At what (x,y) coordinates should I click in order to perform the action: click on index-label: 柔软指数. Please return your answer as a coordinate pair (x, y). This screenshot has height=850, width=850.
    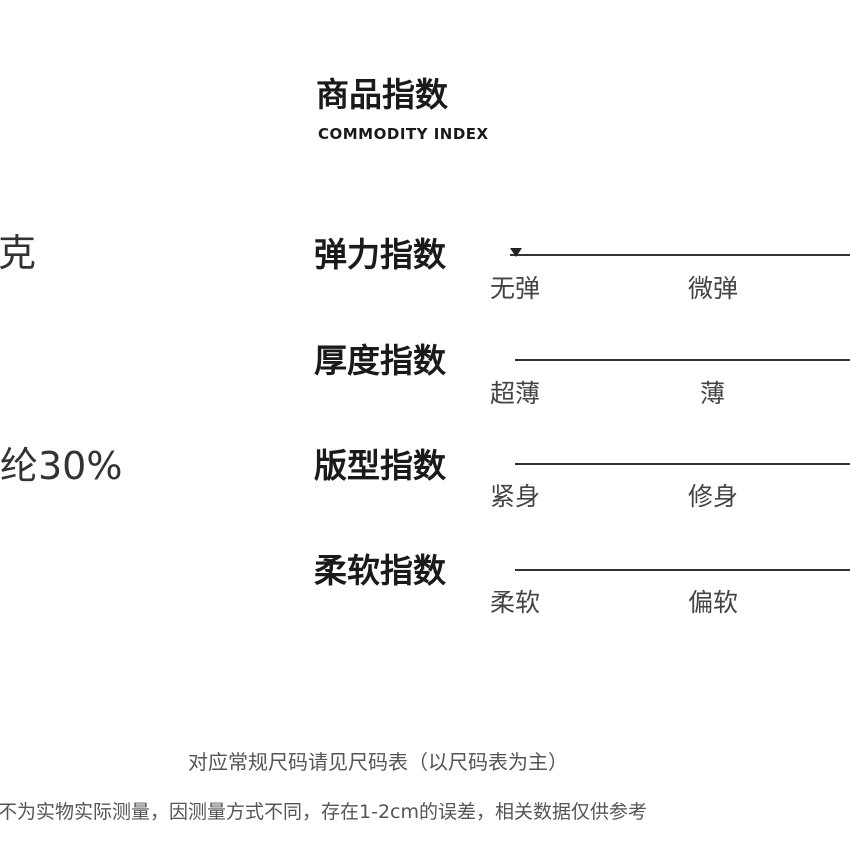
    Looking at the image, I should click on (380, 570).